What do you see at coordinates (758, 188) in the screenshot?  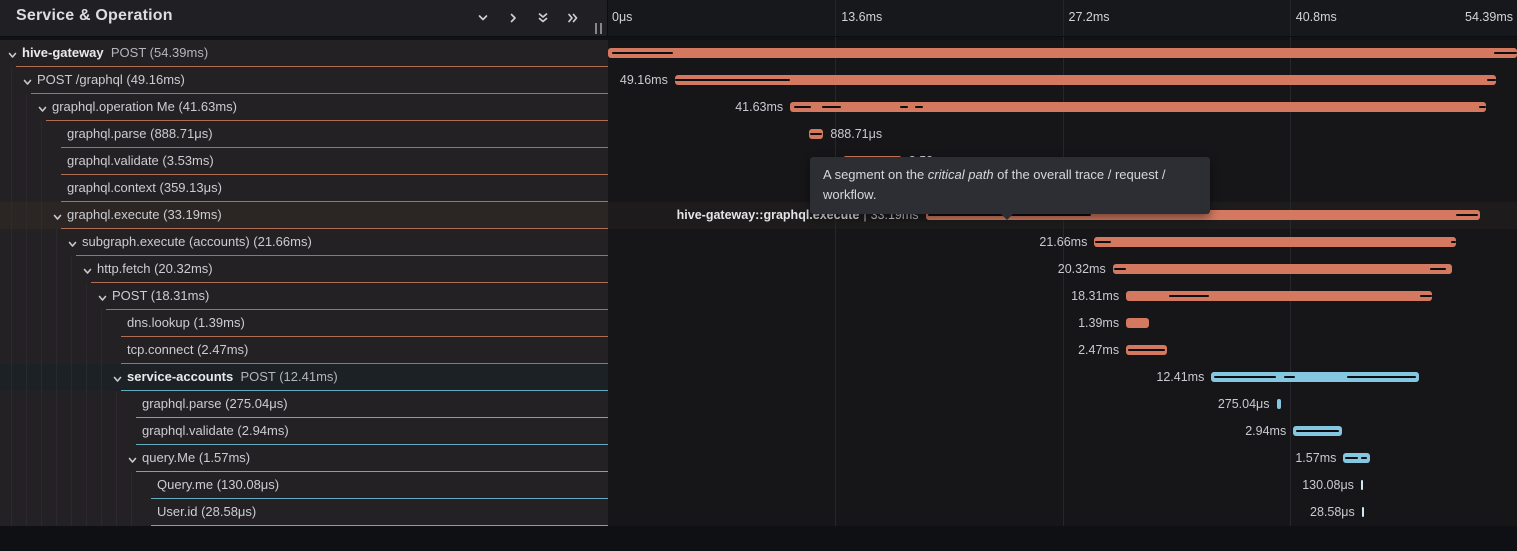 I see `span-row: graphql.context (359.13μs)359.13μs` at bounding box center [758, 188].